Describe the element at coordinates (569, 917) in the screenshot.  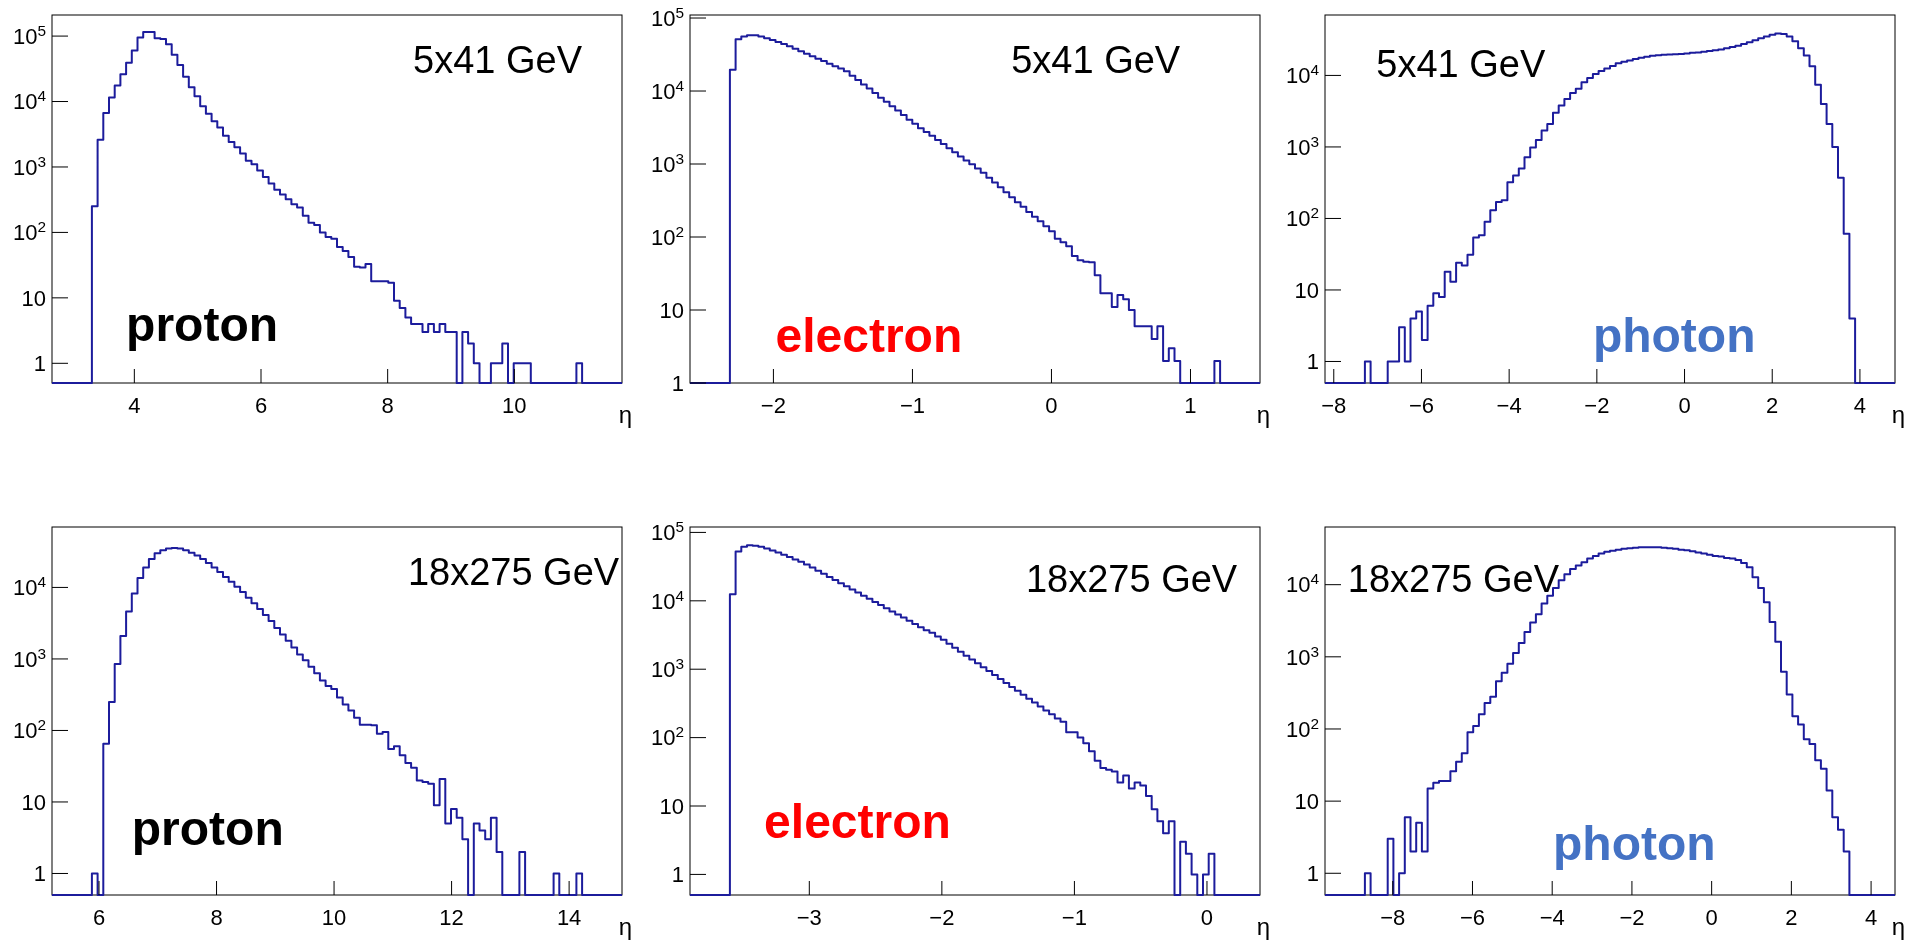
I see `x-tick-label: 14` at that location.